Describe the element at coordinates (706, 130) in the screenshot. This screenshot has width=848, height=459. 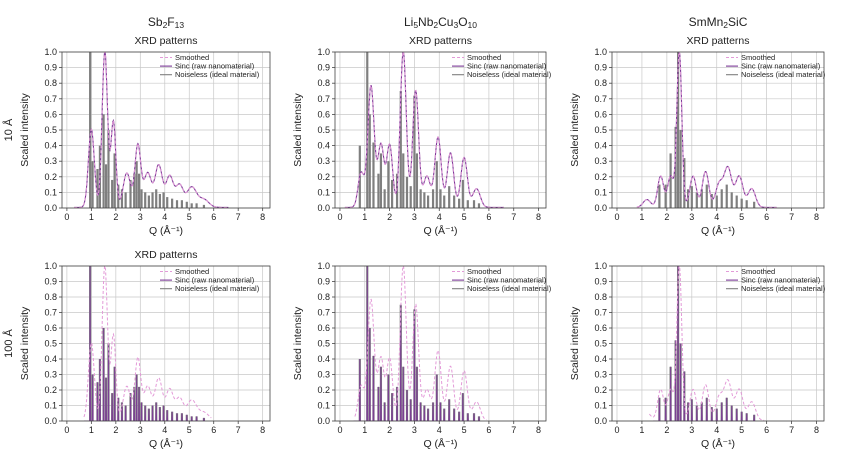
I see `plot-area` at that location.